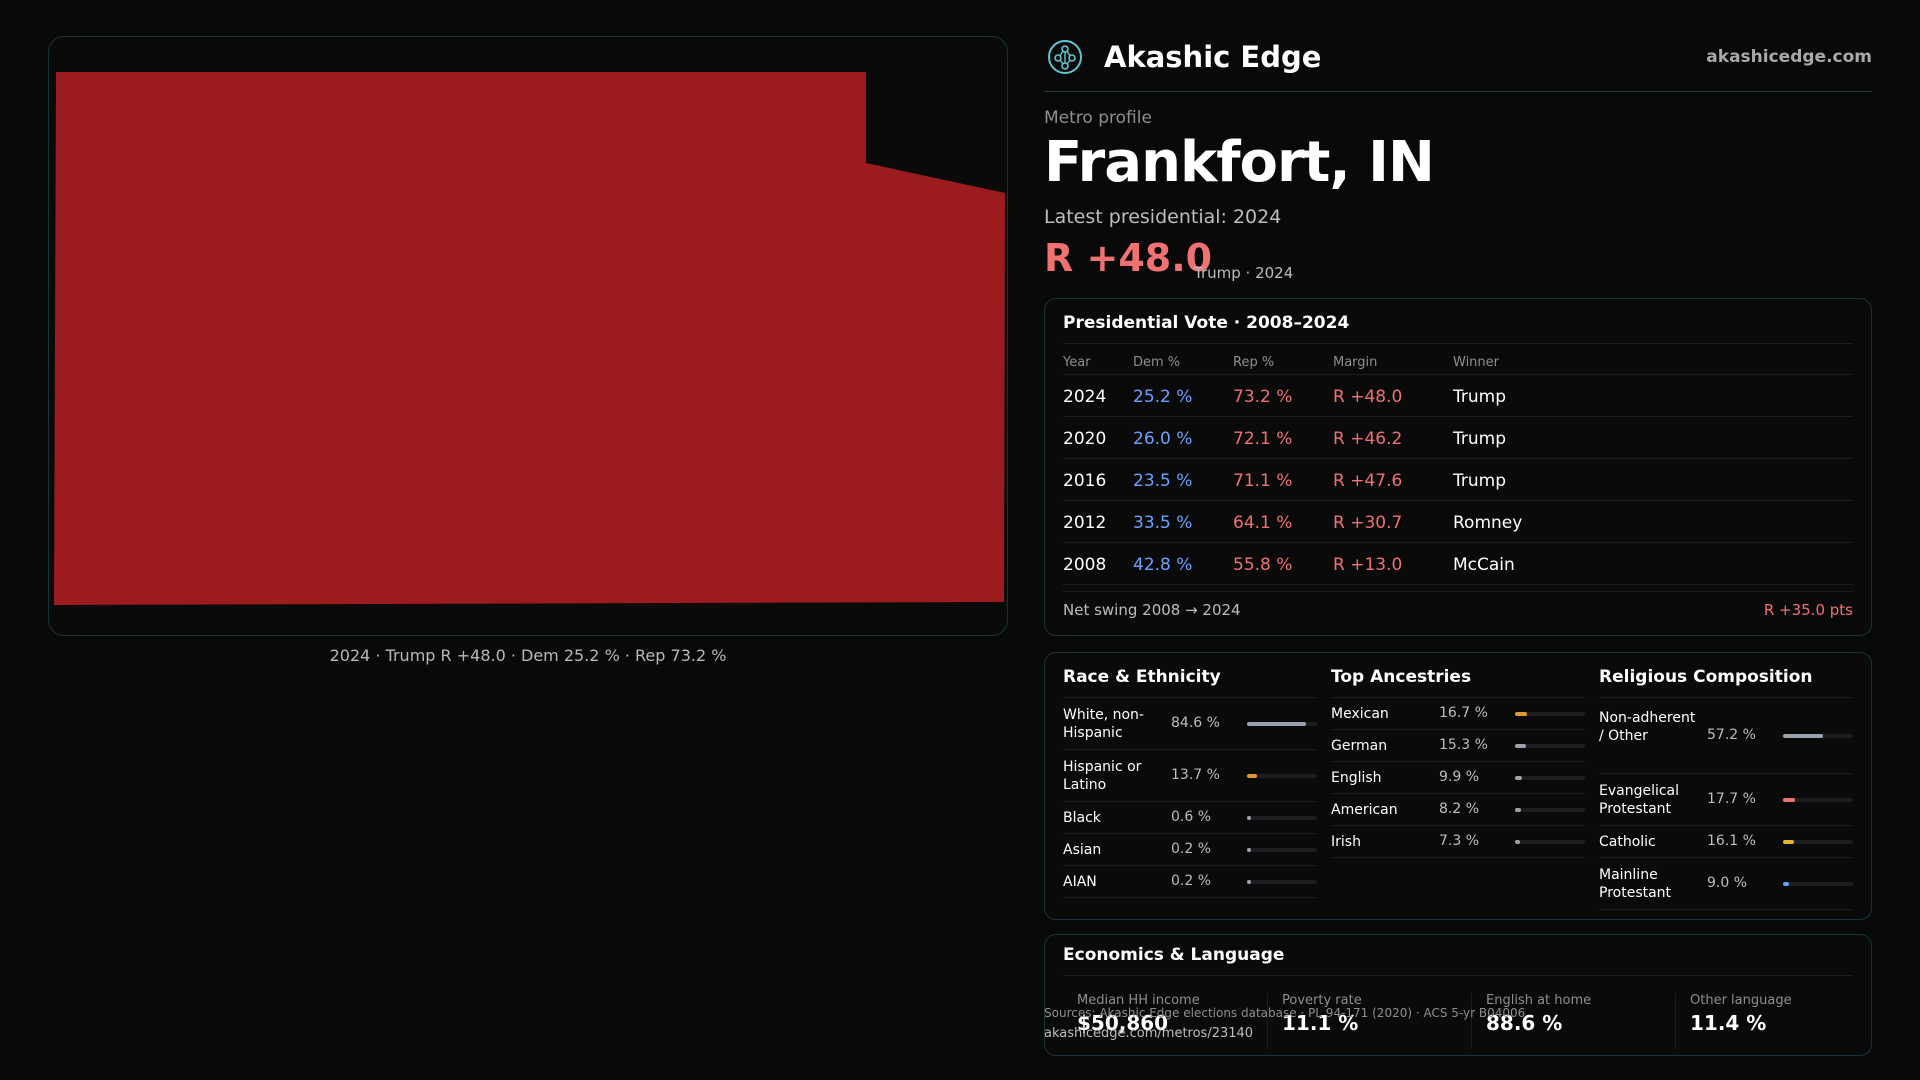 This screenshot has width=1920, height=1080. Describe the element at coordinates (1741, 1000) in the screenshot. I see `stat-label: Other language` at that location.